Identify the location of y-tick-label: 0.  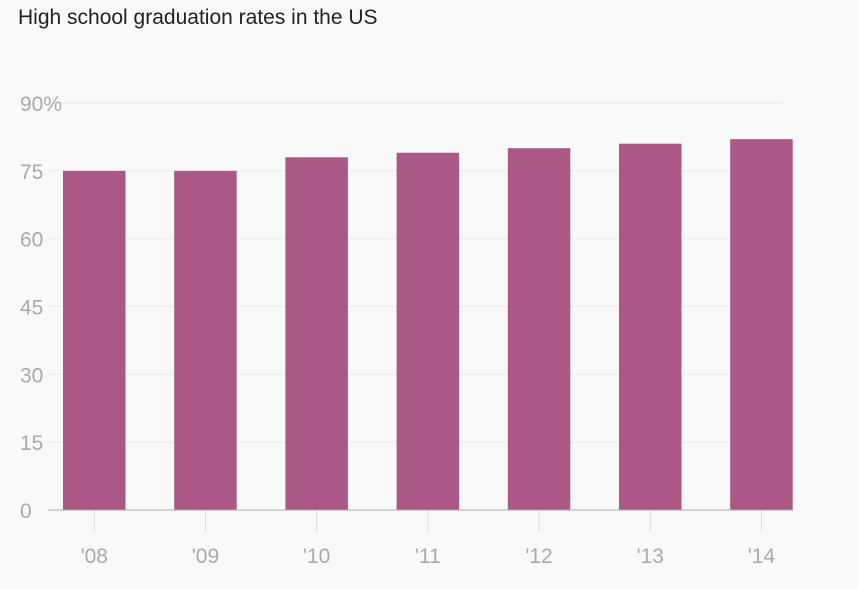
(26, 511).